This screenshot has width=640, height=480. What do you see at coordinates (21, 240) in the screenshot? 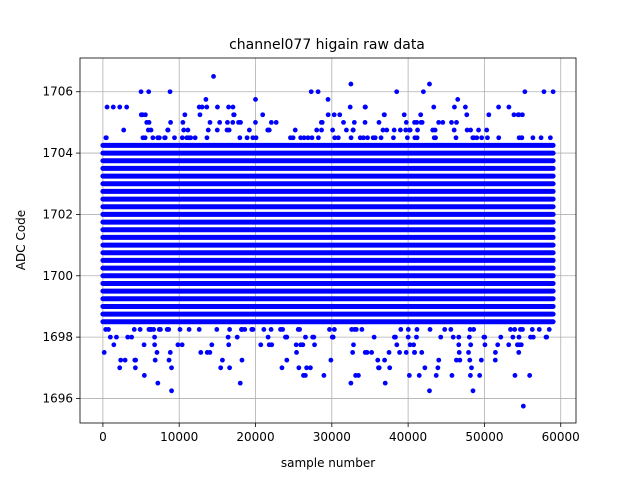
I see `y-axis-label: ADC Code` at bounding box center [21, 240].